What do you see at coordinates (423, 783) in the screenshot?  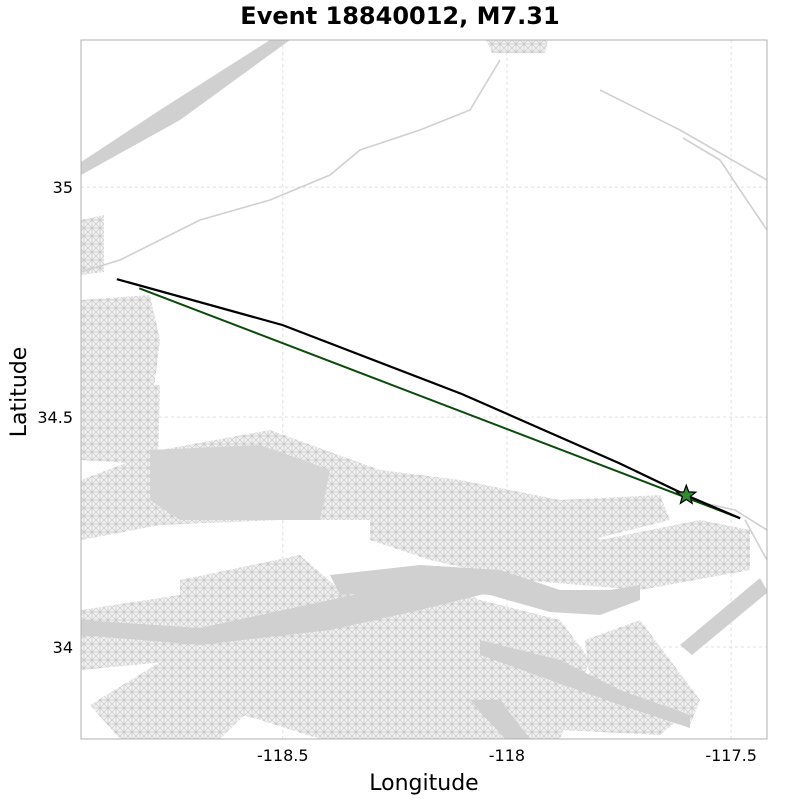 I see `x-axis-label: Longitude` at bounding box center [423, 783].